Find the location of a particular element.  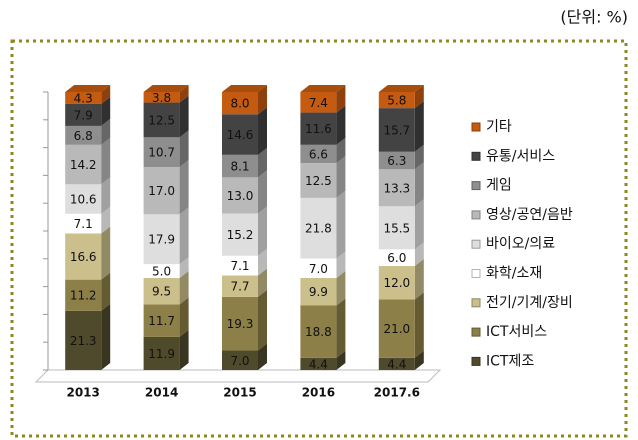

value-label: 21.3 is located at coordinates (83, 341).